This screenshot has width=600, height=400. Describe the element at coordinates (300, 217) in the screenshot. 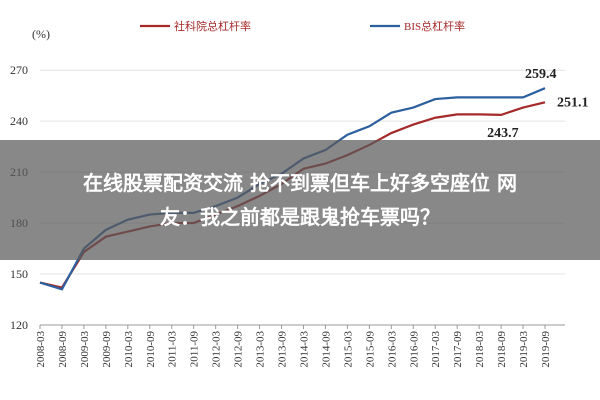

I see `overlay-line: 友：我之前都是跟鬼抢车票吗？` at that location.